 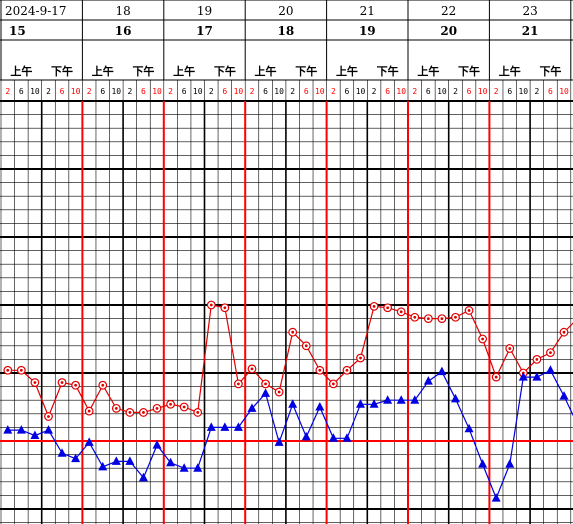 What do you see at coordinates (529, 11) in the screenshot?
I see `date-label: 23` at bounding box center [529, 11].